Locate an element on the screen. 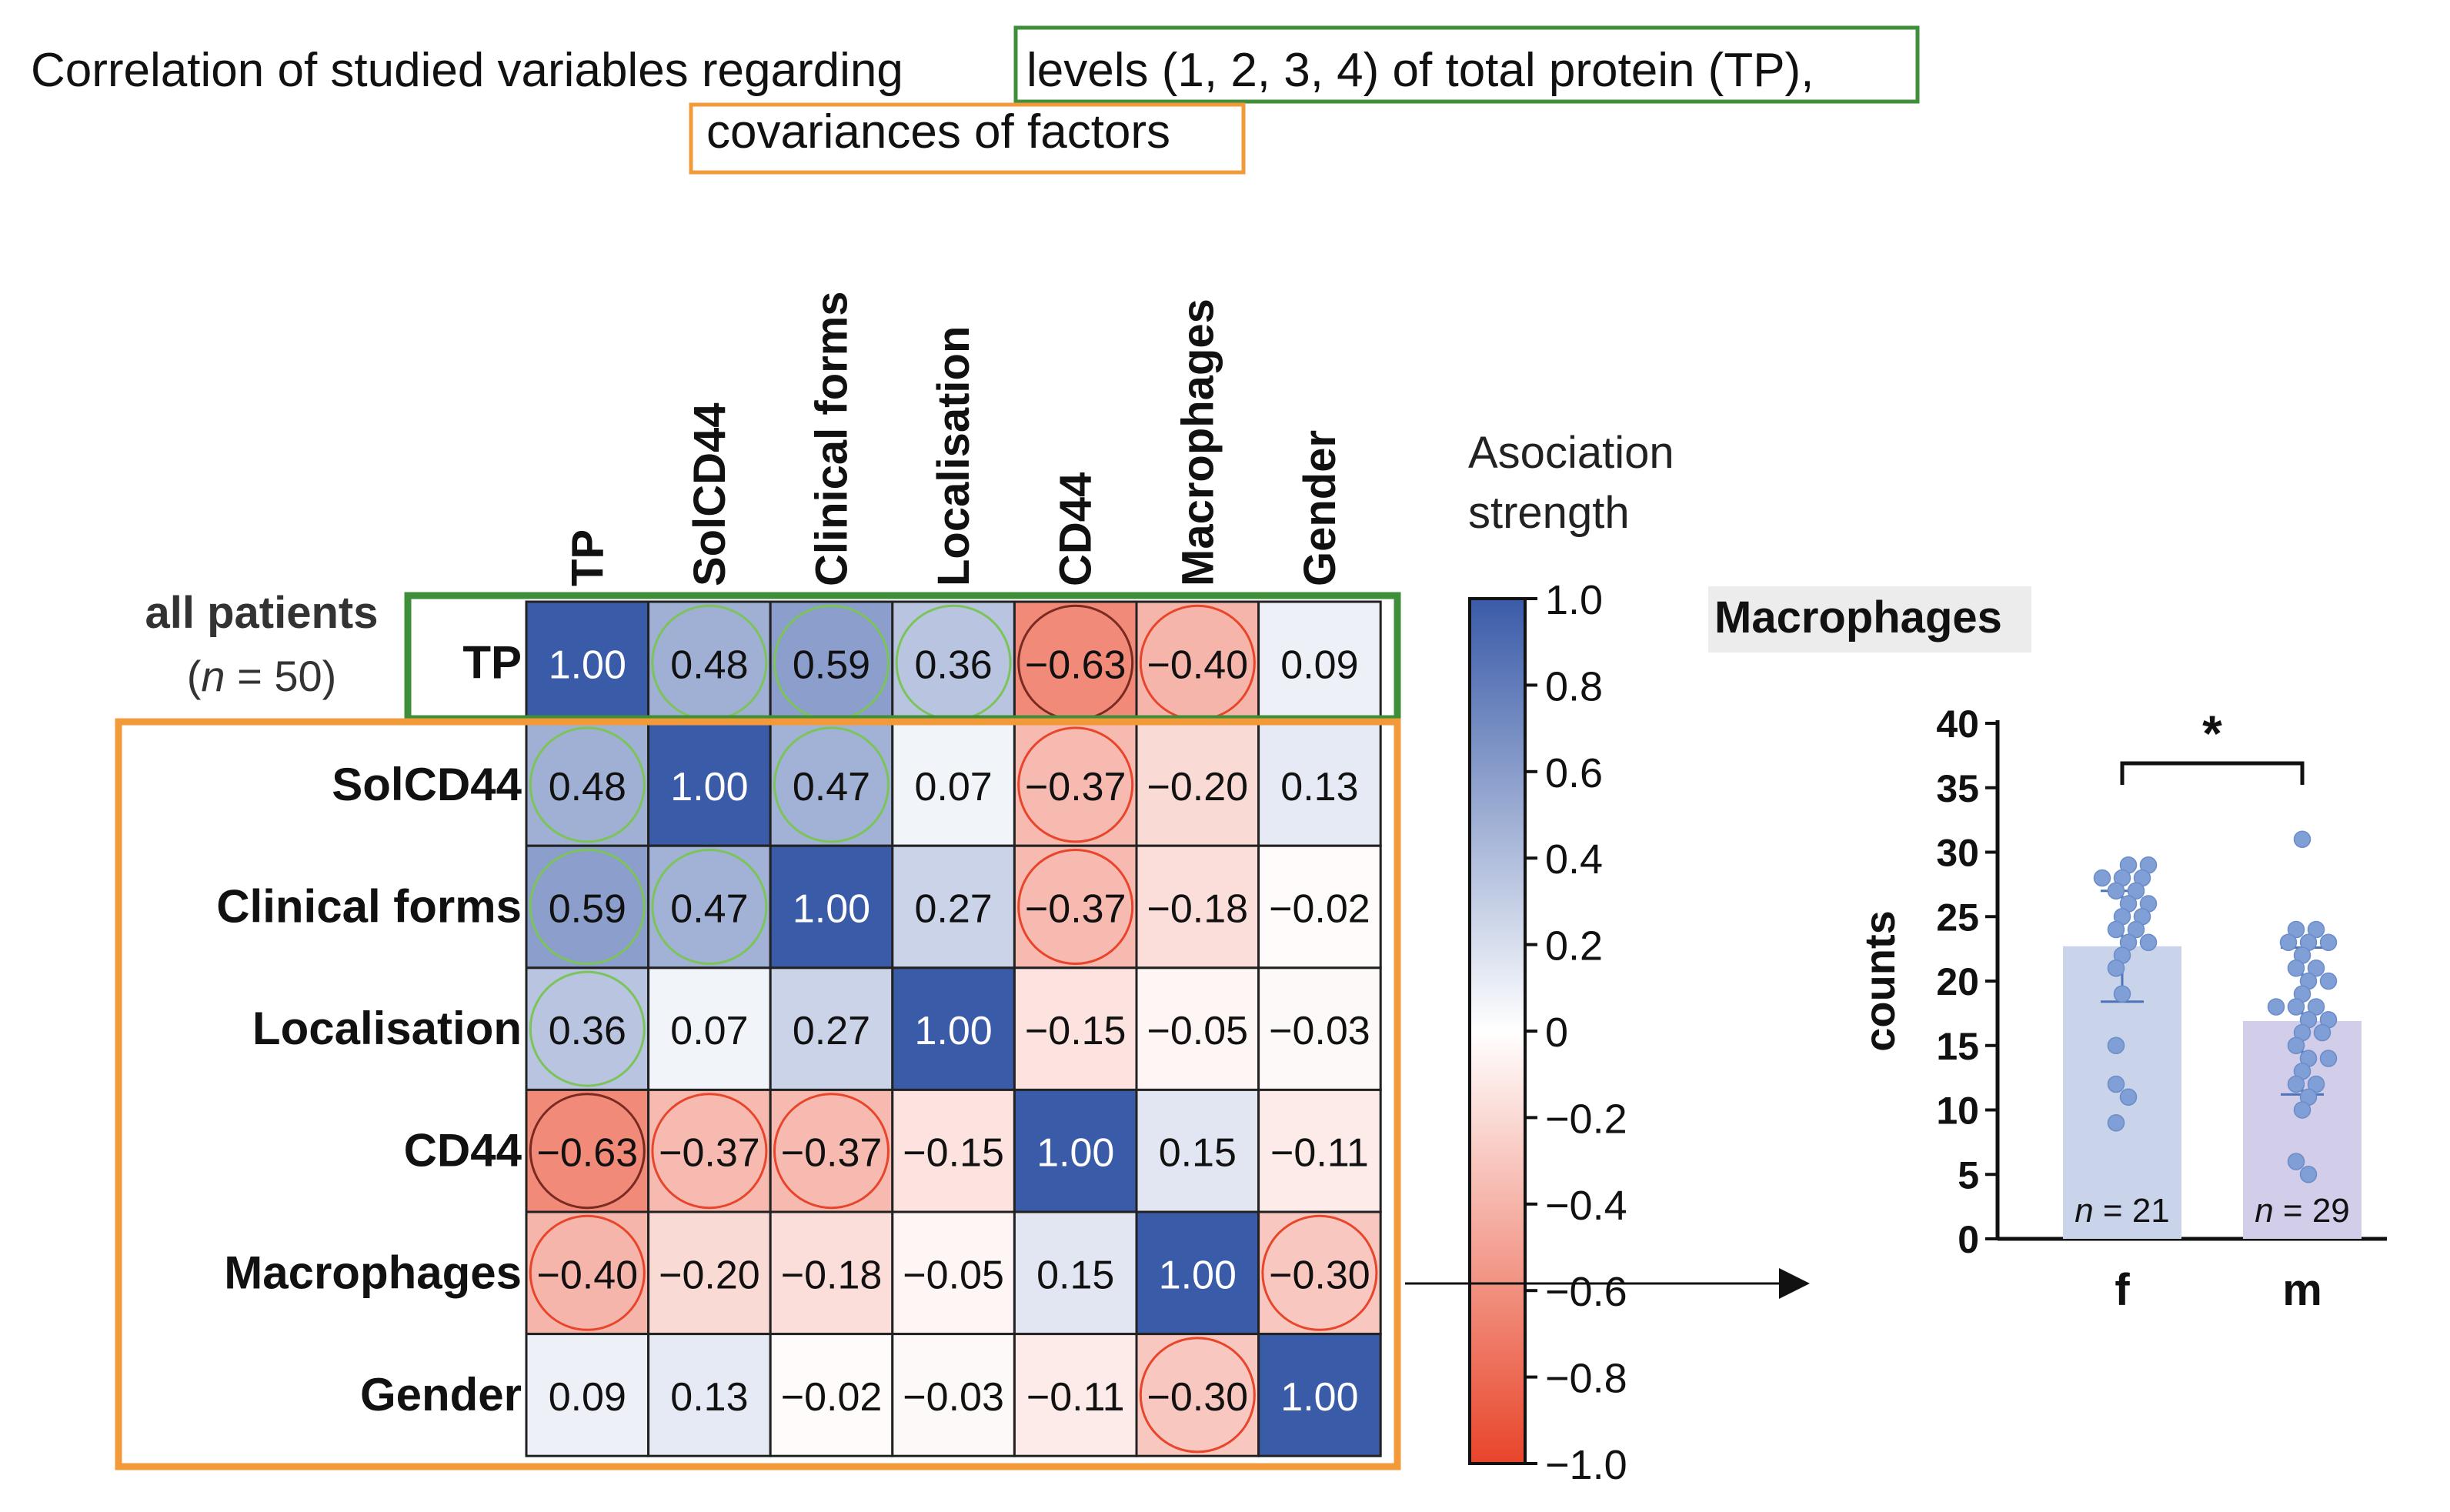 The image size is (2450, 1512). title-orange-box is located at coordinates (967, 138).